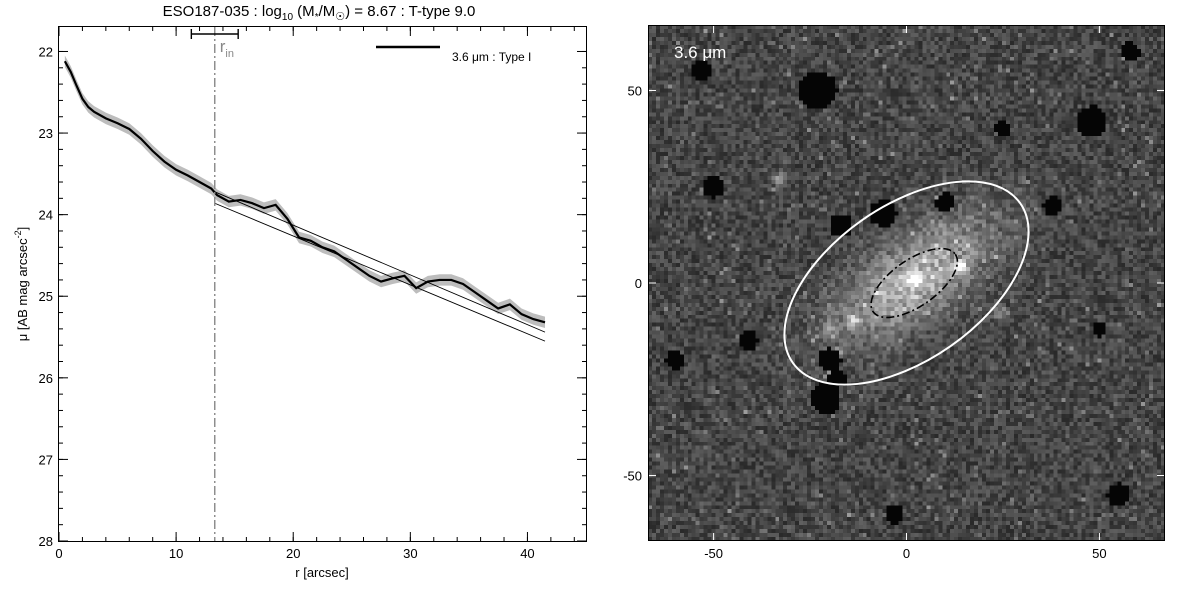  What do you see at coordinates (1099, 553) in the screenshot?
I see `image-x-tick-label: 50` at bounding box center [1099, 553].